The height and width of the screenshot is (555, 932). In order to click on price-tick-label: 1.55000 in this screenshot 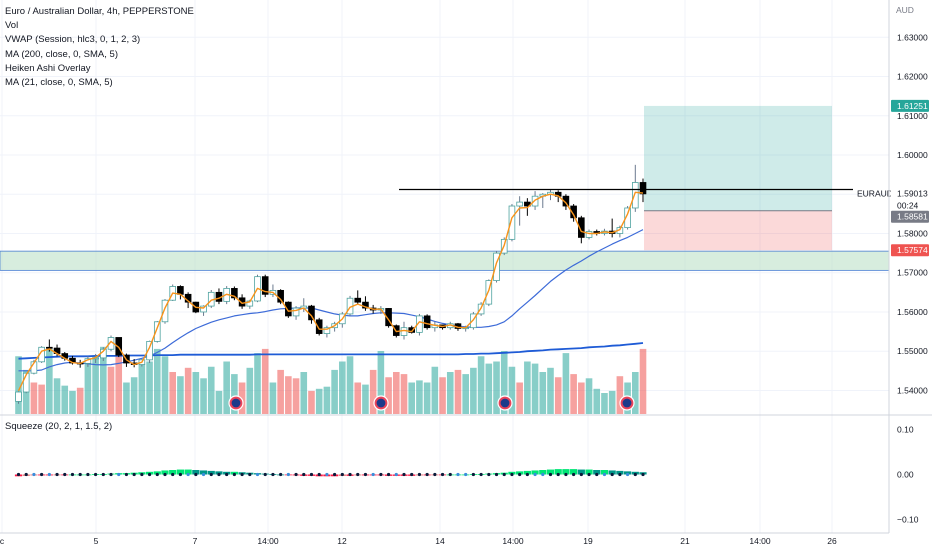, I will do `click(912, 351)`.